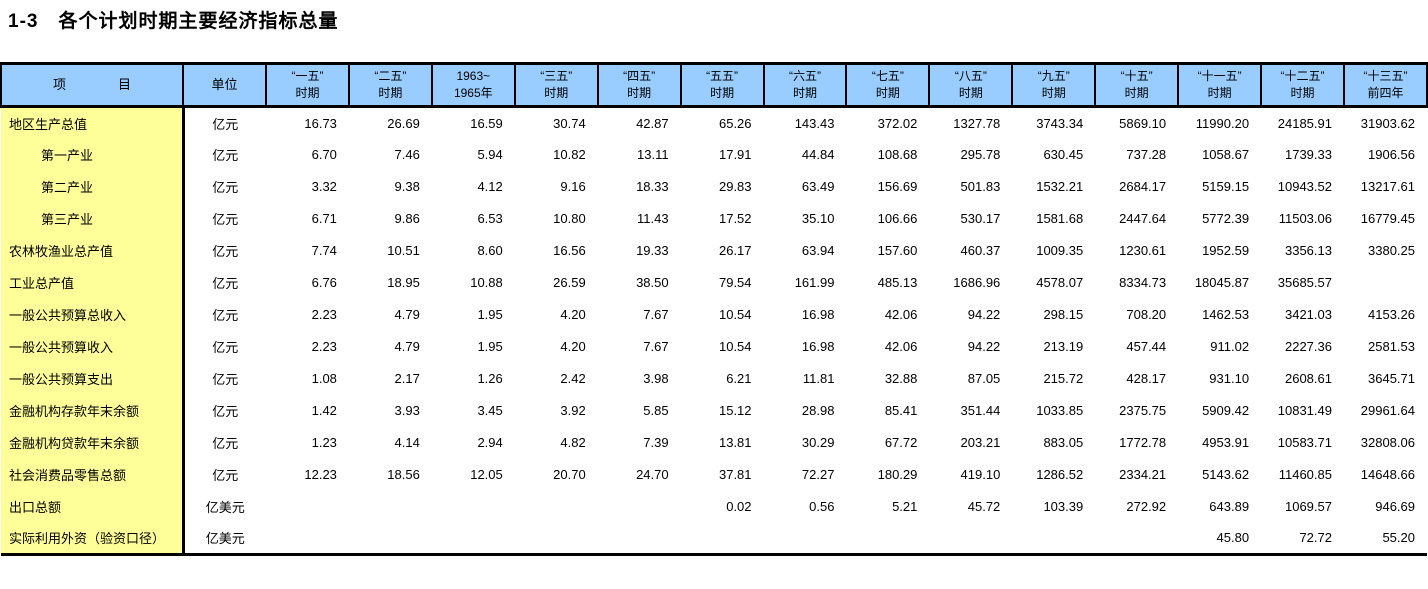 This screenshot has width=1428, height=589. I want to click on value-cell: 2.17, so click(407, 378).